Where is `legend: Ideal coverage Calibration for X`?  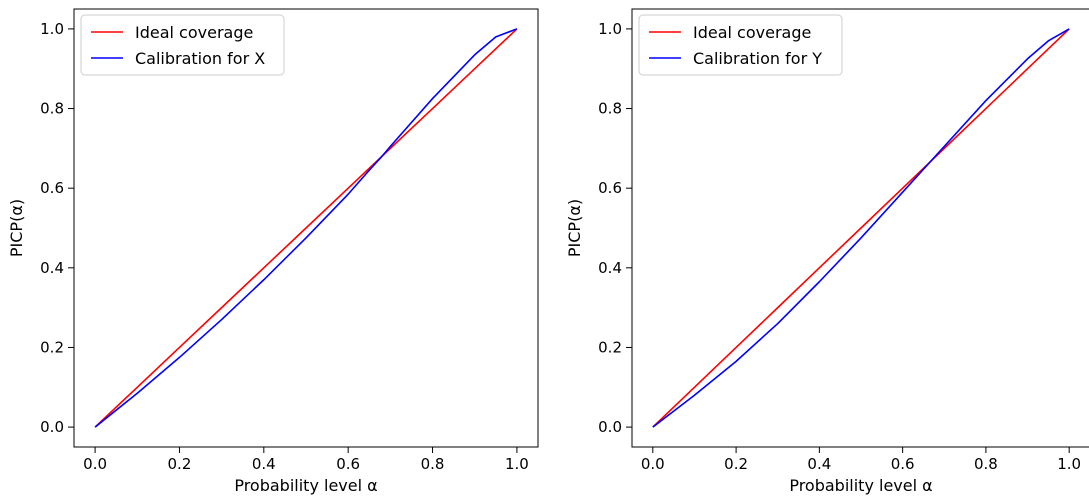 legend: Ideal coverage Calibration for X is located at coordinates (182, 45).